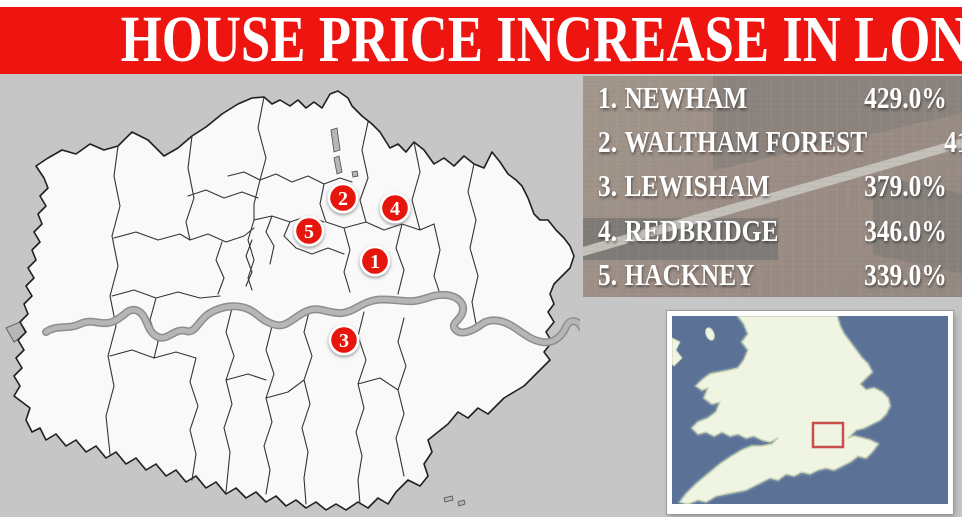 Image resolution: width=962 pixels, height=517 pixels. I want to click on marker-4-redbridge: 4, so click(395, 208).